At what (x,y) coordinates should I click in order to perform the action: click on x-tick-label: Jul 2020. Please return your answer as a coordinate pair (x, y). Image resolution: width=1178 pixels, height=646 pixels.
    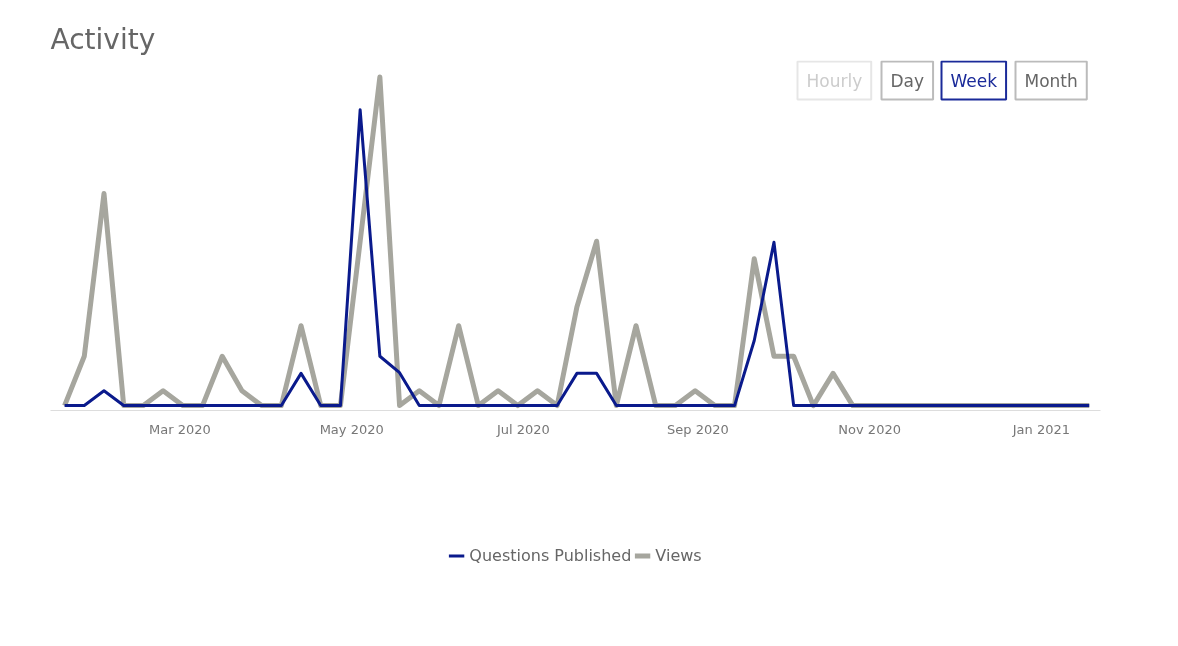
    Looking at the image, I should click on (522, 429).